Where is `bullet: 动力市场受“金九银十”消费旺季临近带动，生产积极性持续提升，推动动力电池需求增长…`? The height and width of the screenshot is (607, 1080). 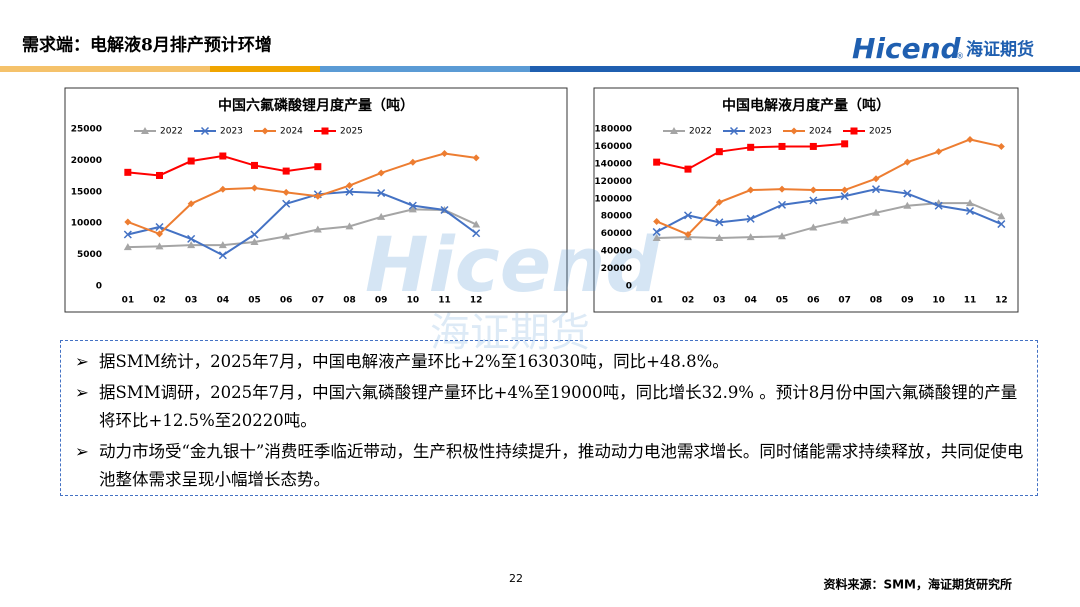 bullet: 动力市场受“金九银十”消费旺季临近带动，生产积极性持续提升，推动动力电池需求增长… is located at coordinates (549, 466).